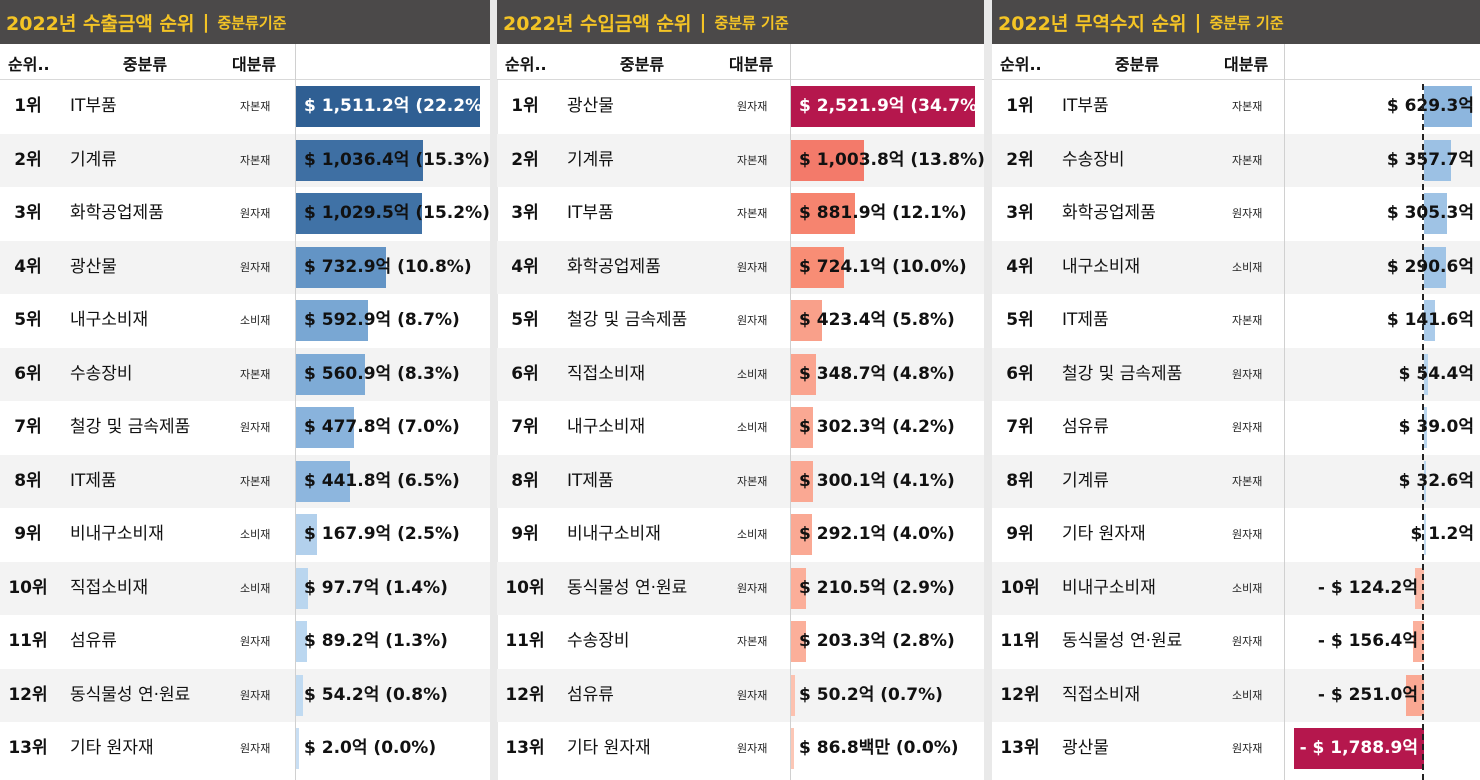 This screenshot has height=780, width=1480. I want to click on table-row: 1위 광산물 원자재 $ 2,521.9억 (34.7%), so click(741, 107).